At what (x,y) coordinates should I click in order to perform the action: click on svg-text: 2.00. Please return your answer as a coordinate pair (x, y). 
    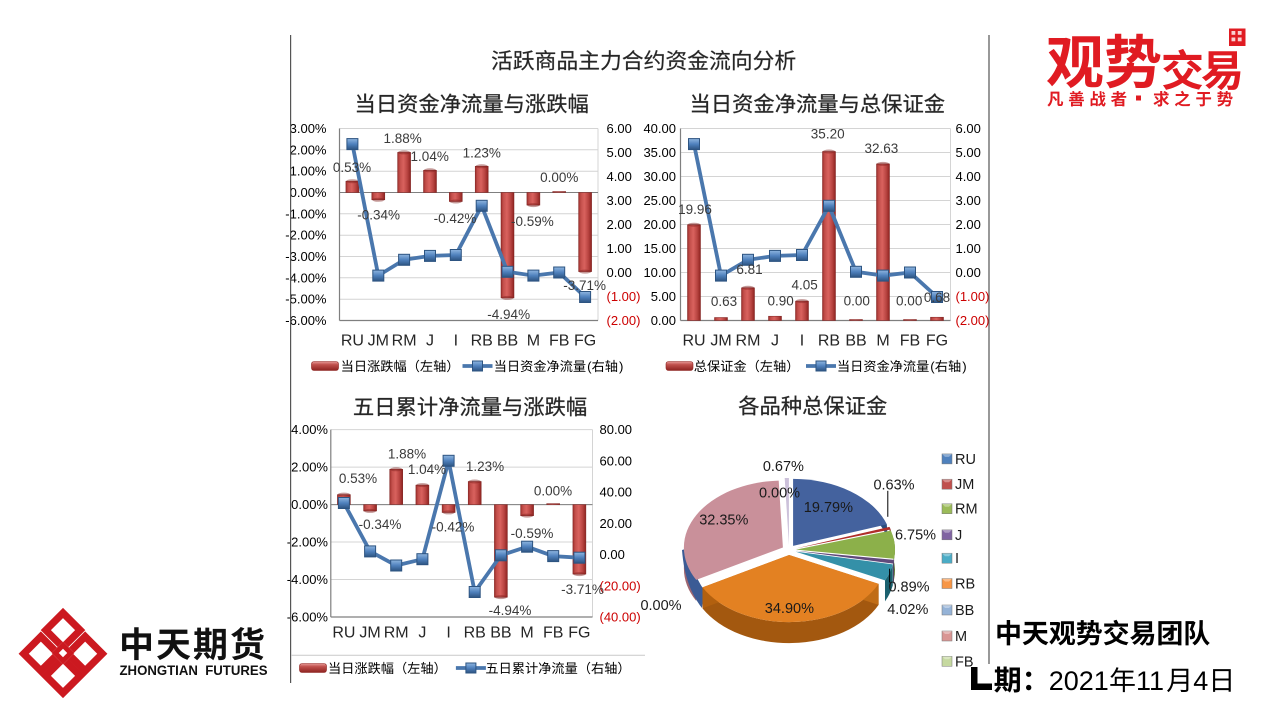
    Looking at the image, I should click on (968, 224).